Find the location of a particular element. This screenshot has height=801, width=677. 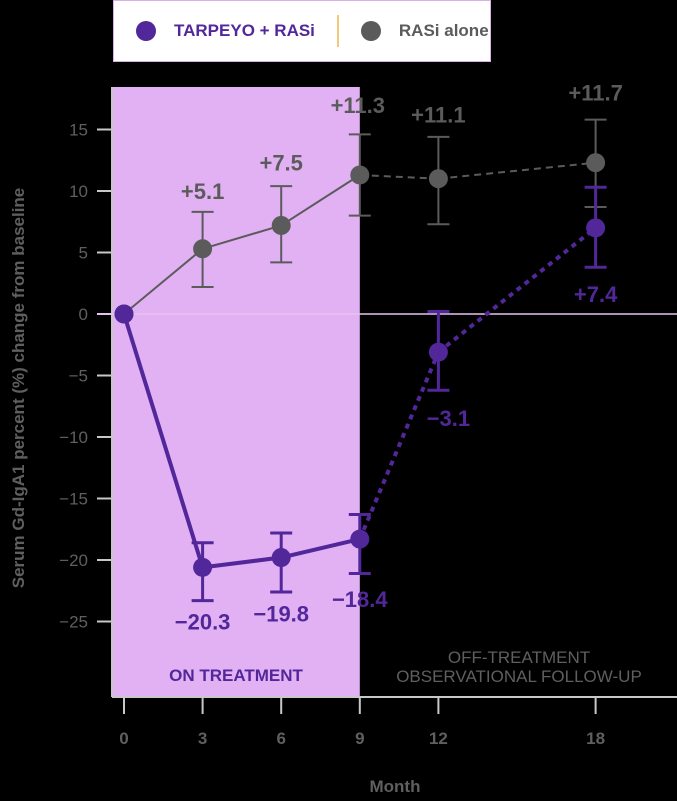

off-treatment-label-2: OBSERVATIONAL FOLLOW-UP is located at coordinates (519, 676).